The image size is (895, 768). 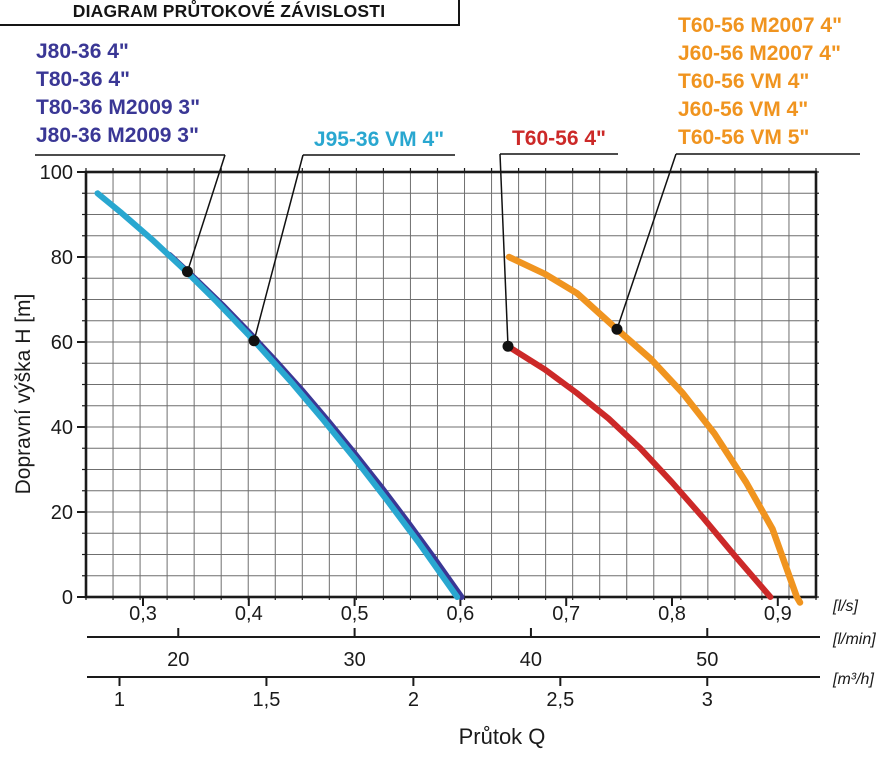 I want to click on x-tick-label-m3h: 2, so click(x=413, y=700).